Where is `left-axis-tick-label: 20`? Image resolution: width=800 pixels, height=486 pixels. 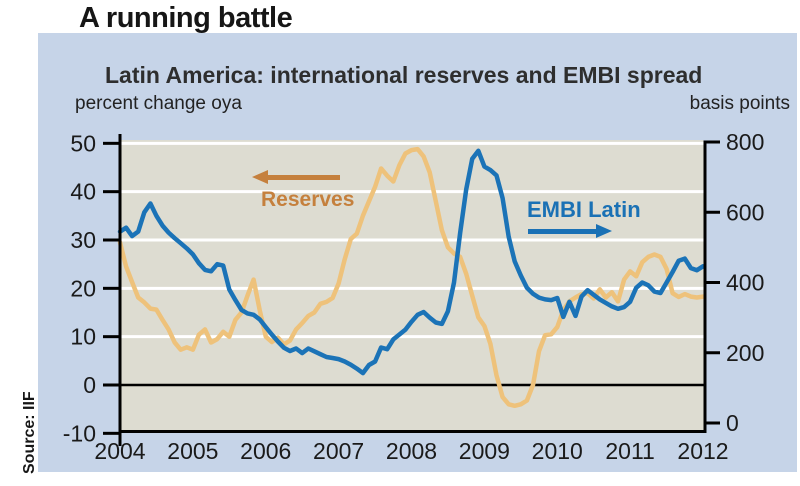
left-axis-tick-label: 20 is located at coordinates (83, 288).